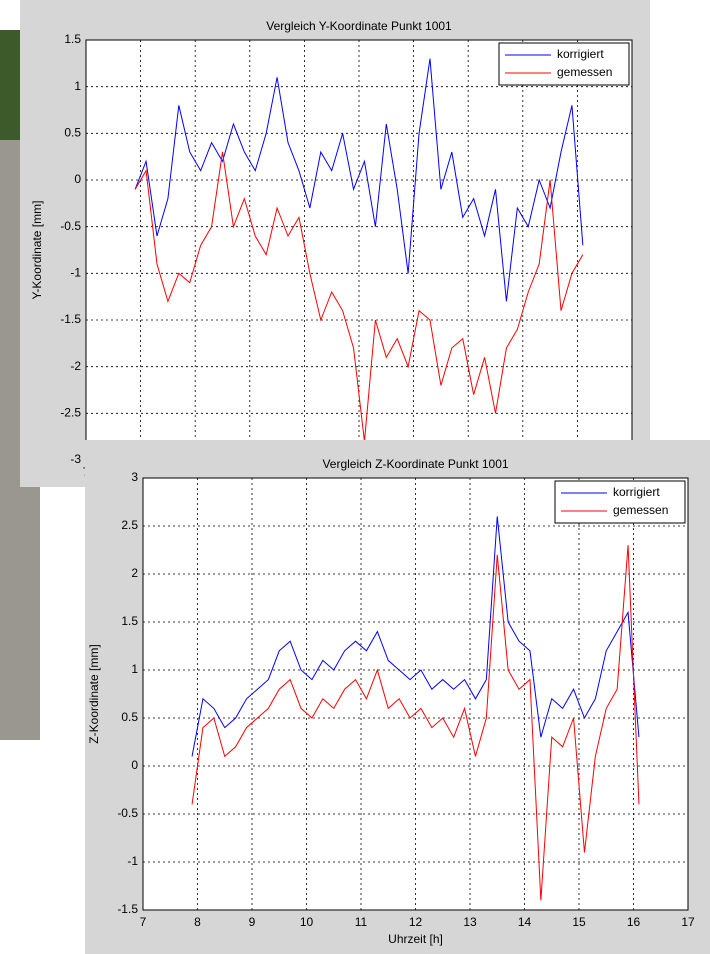 This screenshot has width=710, height=954. I want to click on x-tick-label: 9, so click(252, 922).